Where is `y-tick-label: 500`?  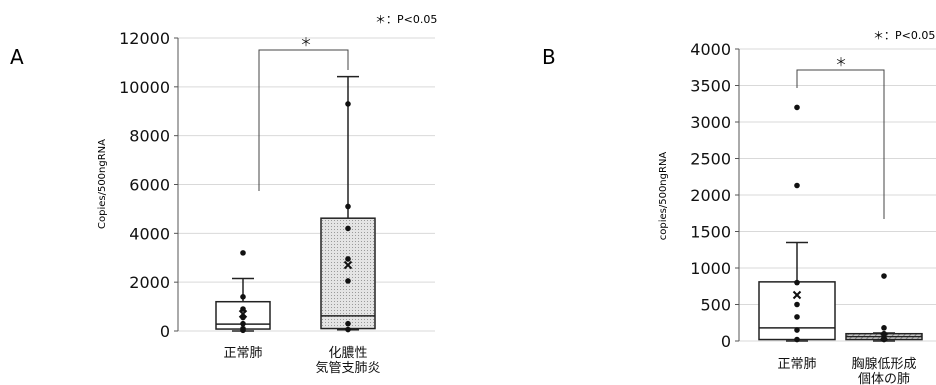 y-tick-label: 500 is located at coordinates (715, 305).